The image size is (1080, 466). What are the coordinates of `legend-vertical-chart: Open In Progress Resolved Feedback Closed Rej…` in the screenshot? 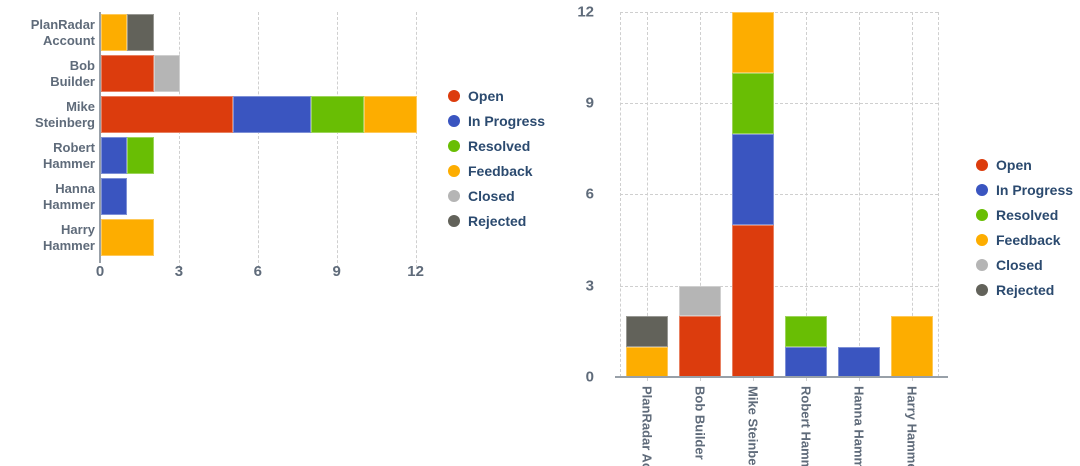 It's located at (1024, 227).